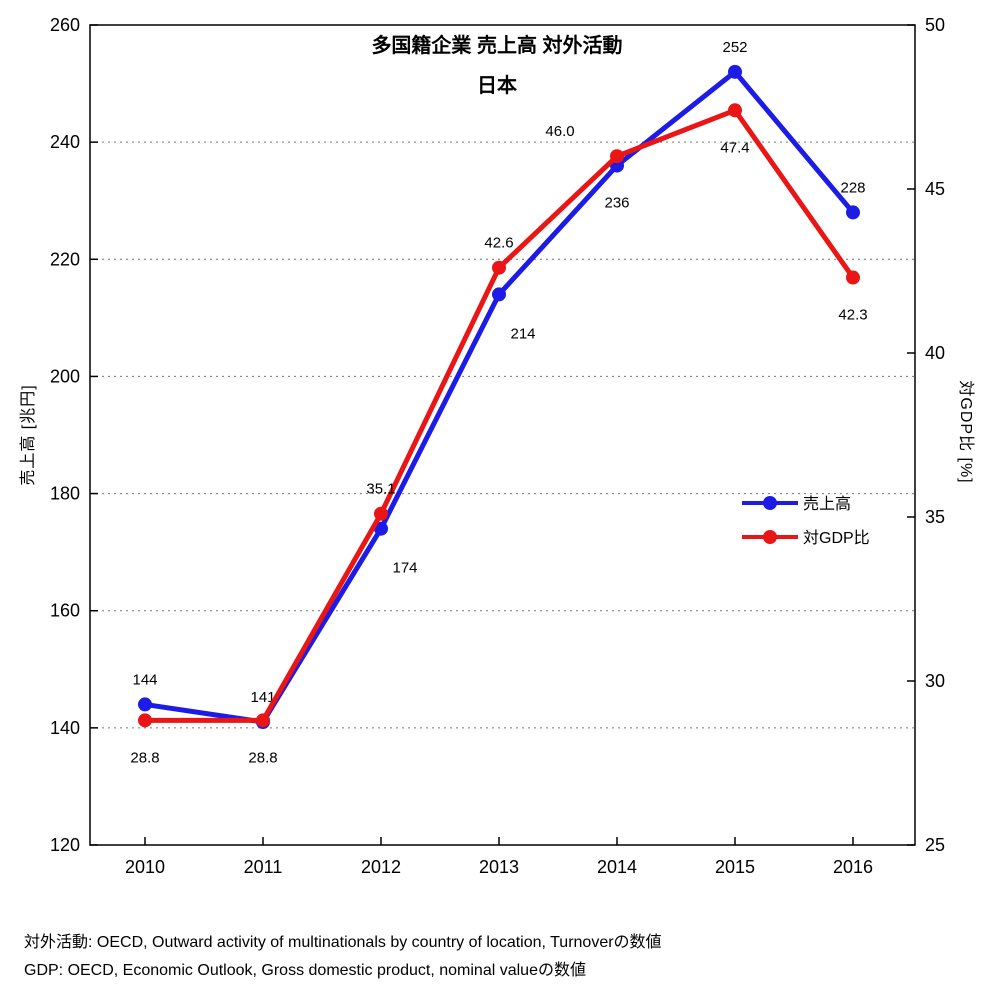 The image size is (995, 995). What do you see at coordinates (499, 867) in the screenshot?
I see `x-axis-tick-label: 2013` at bounding box center [499, 867].